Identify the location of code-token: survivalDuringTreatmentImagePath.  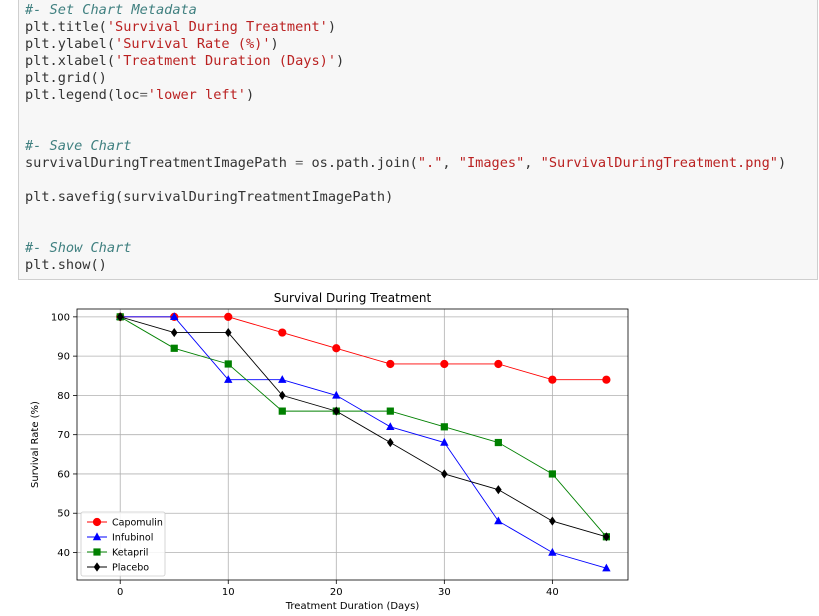
(160, 163).